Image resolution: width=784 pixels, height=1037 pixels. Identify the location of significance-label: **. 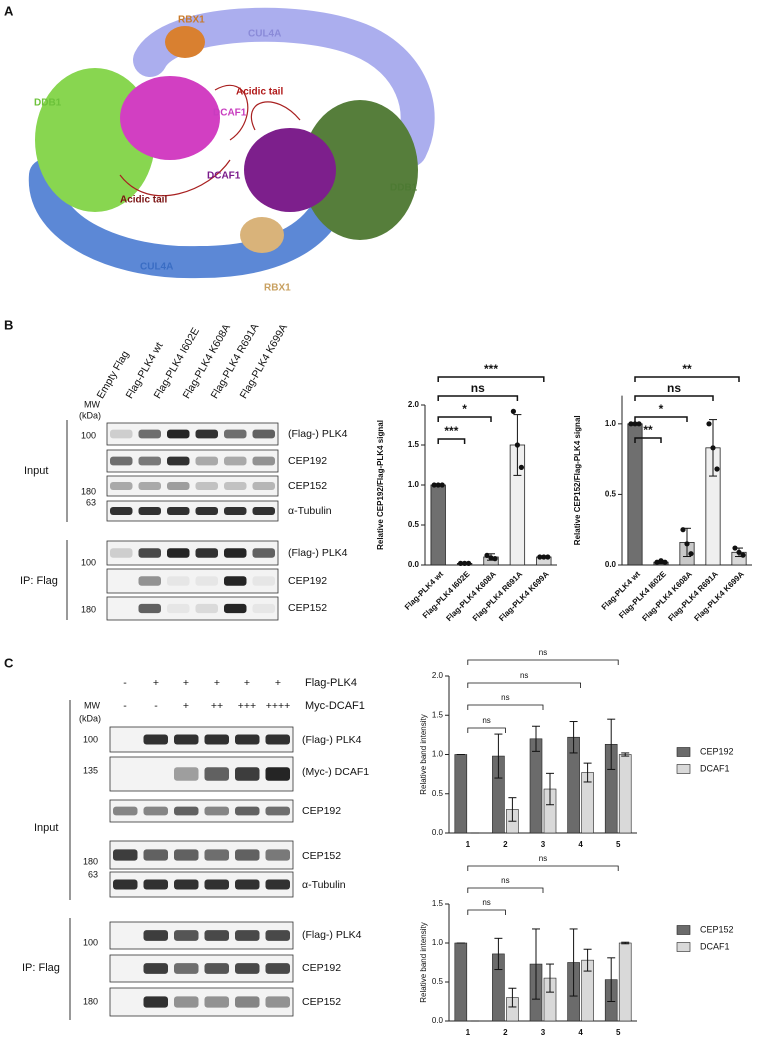
(648, 430).